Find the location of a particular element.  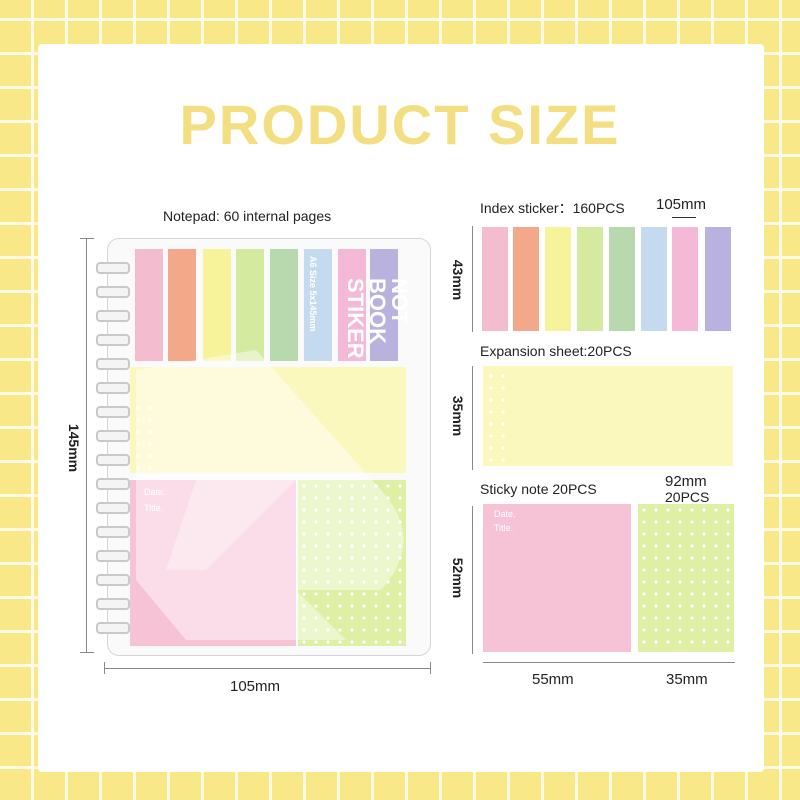

notepad-width-line is located at coordinates (267, 668).